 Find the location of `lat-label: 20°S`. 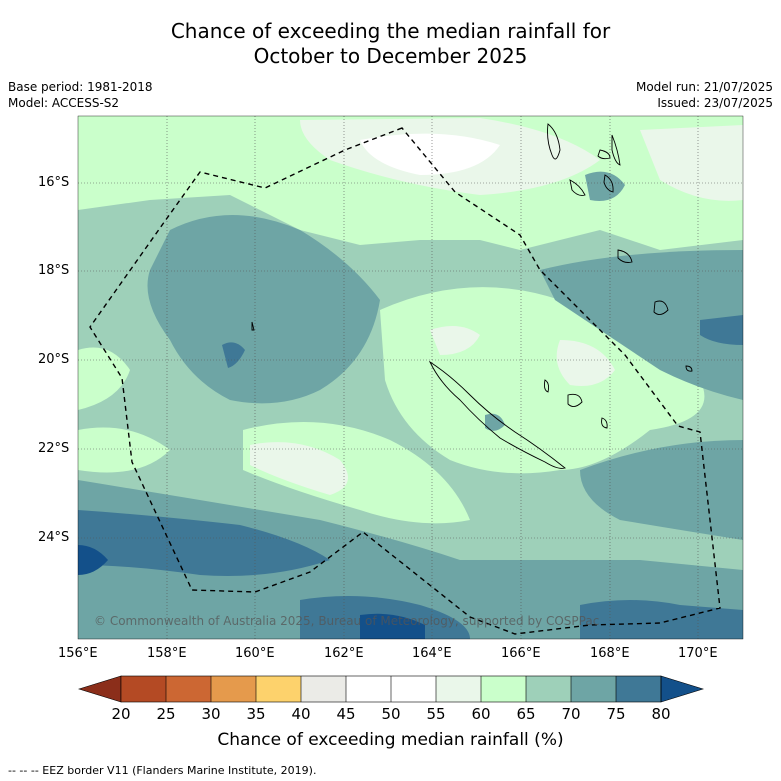

lat-label: 20°S is located at coordinates (54, 359).